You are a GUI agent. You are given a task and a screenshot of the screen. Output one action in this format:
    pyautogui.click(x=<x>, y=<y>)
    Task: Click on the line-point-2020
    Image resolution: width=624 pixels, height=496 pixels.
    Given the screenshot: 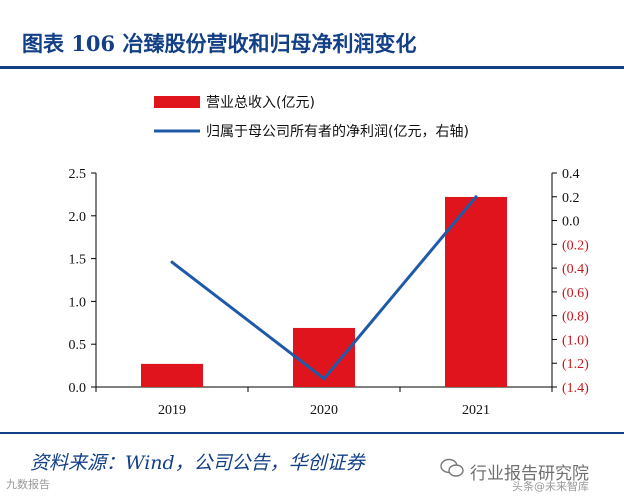 What is the action you would take?
    pyautogui.click(x=324, y=379)
    